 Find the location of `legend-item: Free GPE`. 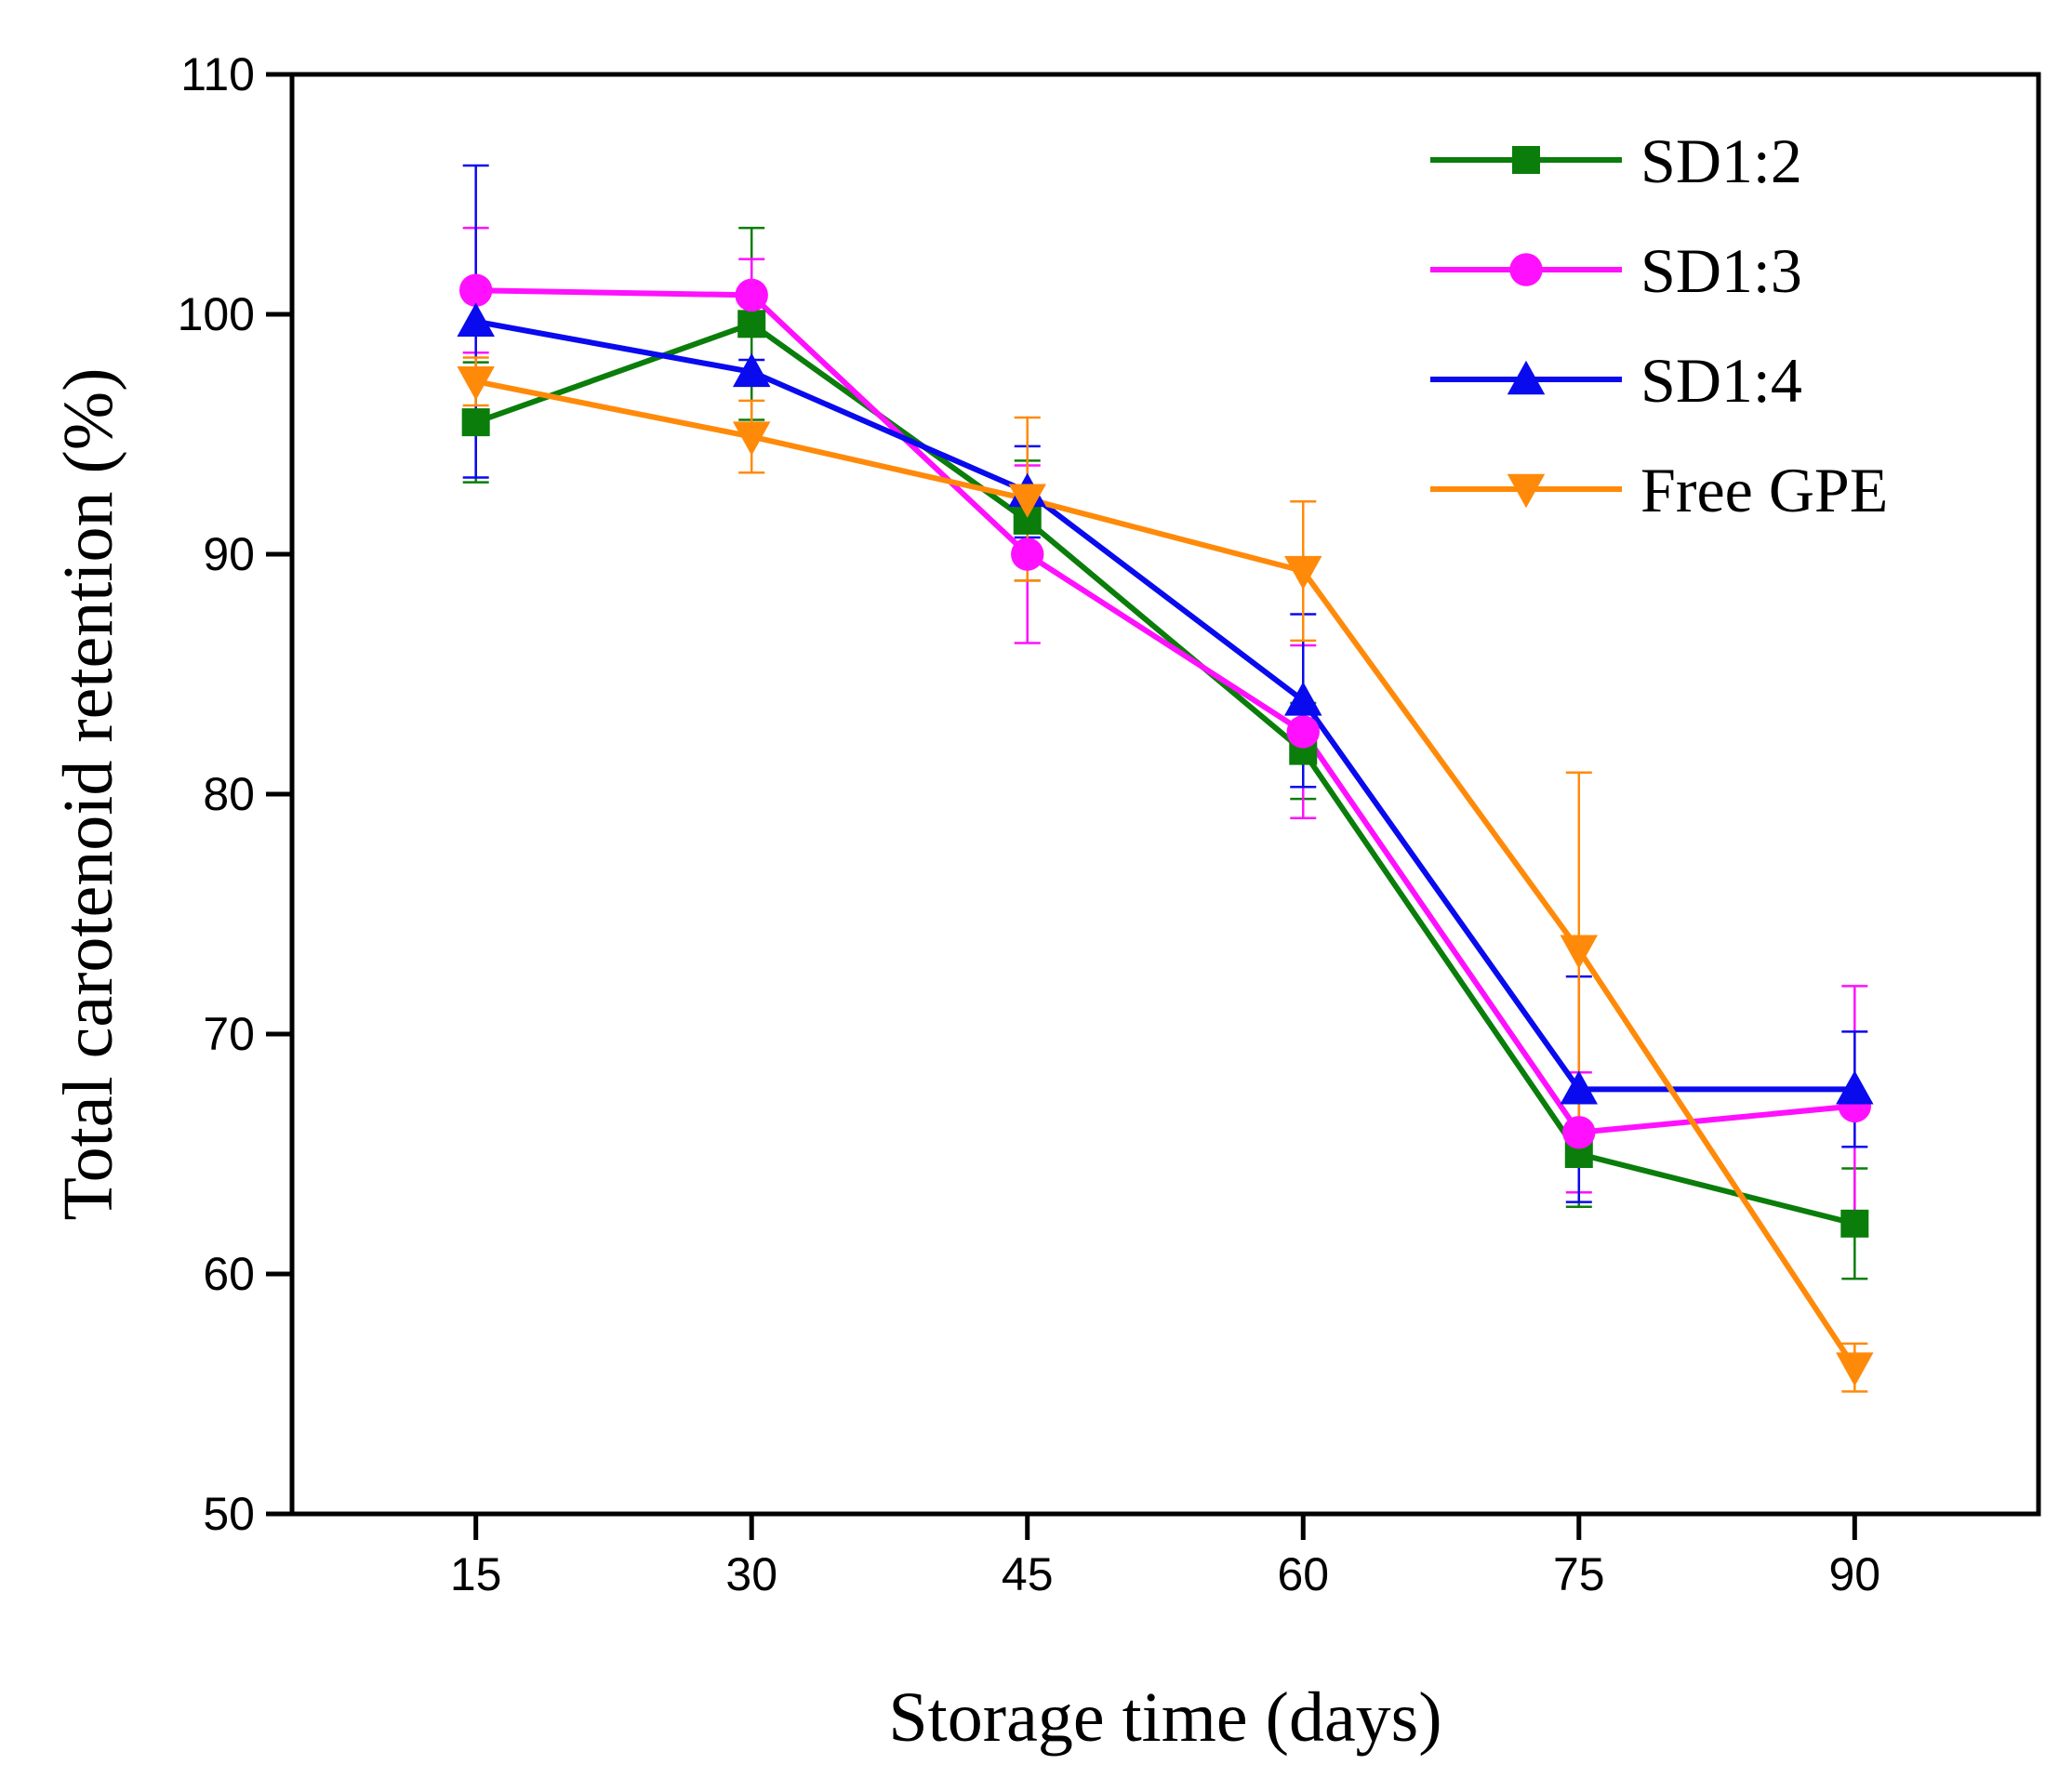

legend-item: Free GPE is located at coordinates (1659, 490).